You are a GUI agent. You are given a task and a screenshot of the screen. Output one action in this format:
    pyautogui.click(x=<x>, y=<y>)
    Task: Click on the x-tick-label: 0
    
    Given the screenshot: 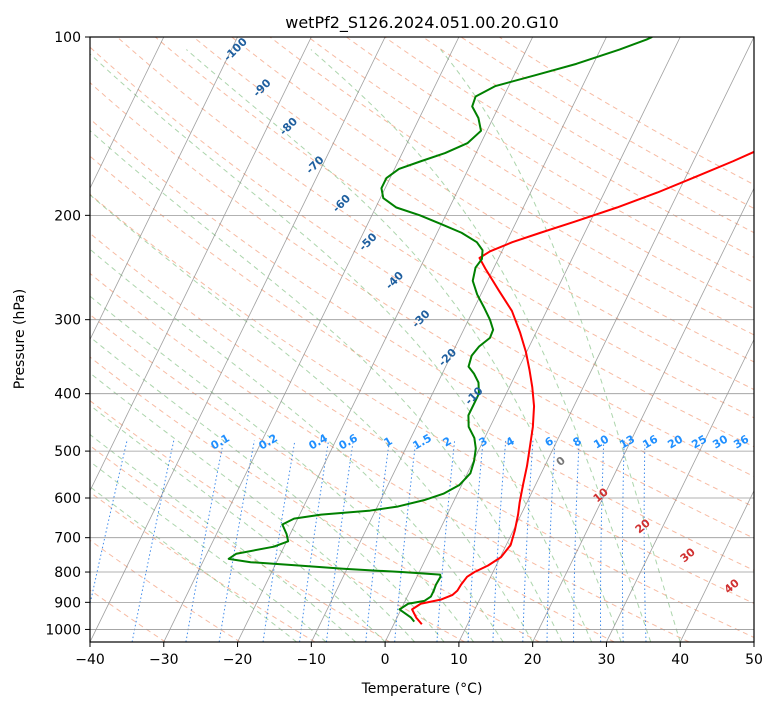 What is the action you would take?
    pyautogui.click(x=385, y=660)
    